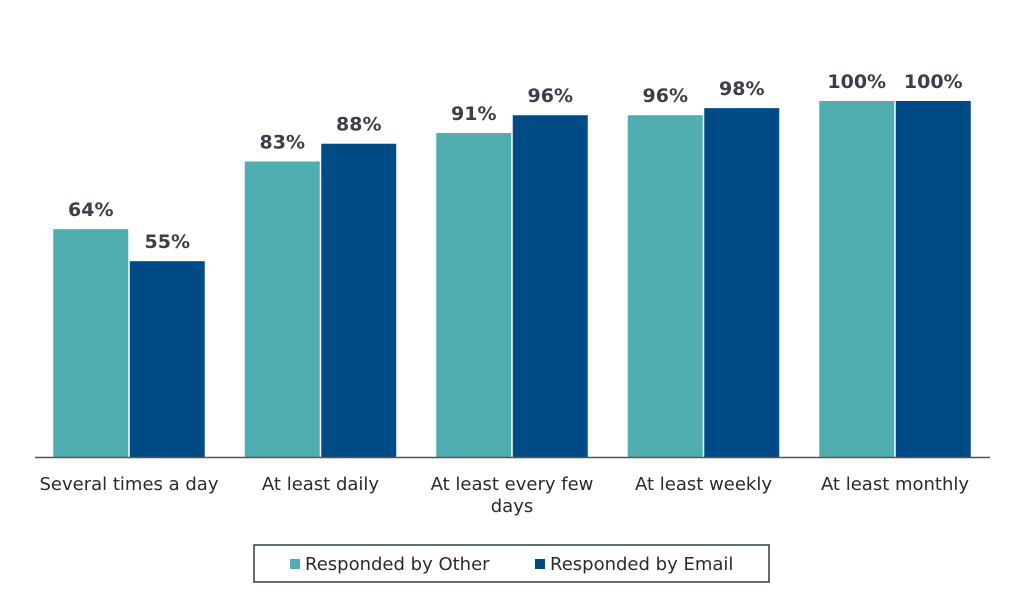  I want to click on category-label-line: At least weekly, so click(703, 484).